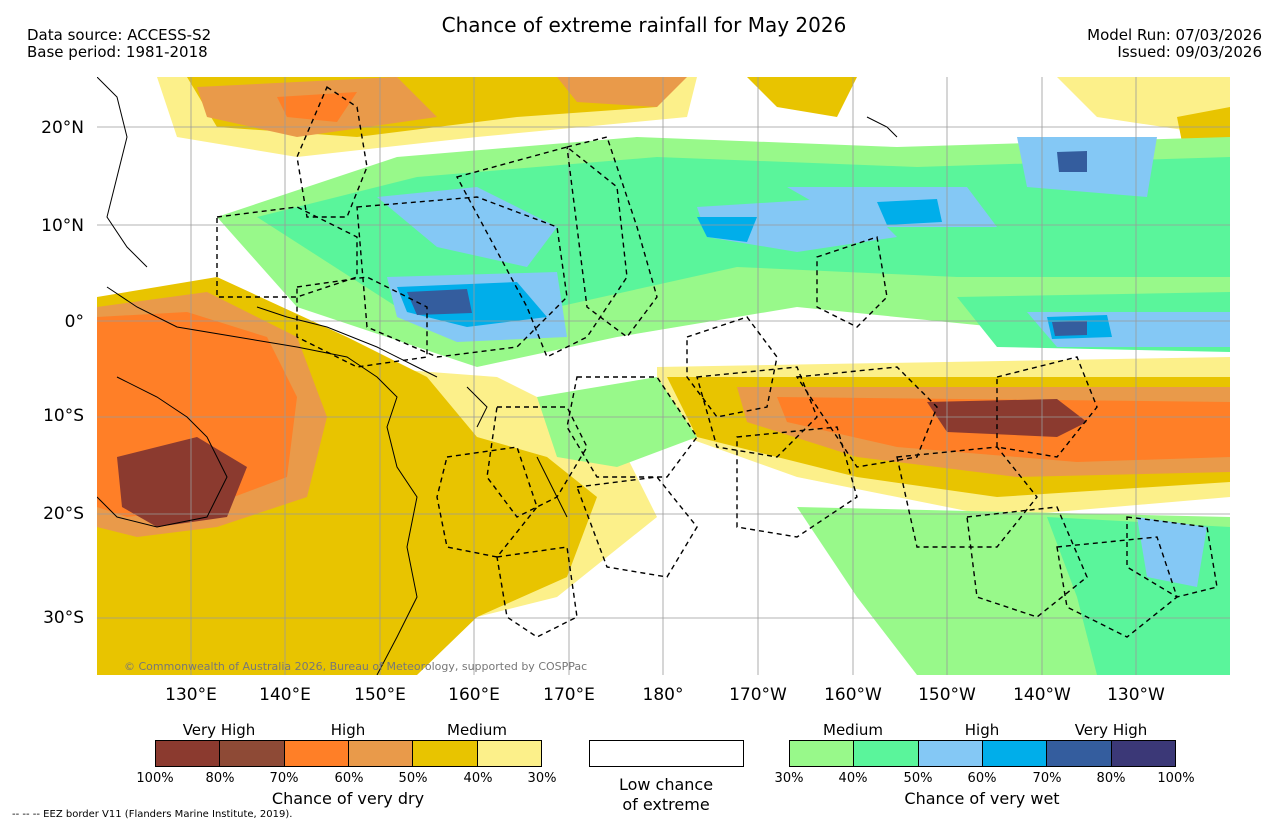 The height and width of the screenshot is (827, 1288). Describe the element at coordinates (1176, 778) in the screenshot. I see `wet-tick: 100%` at that location.